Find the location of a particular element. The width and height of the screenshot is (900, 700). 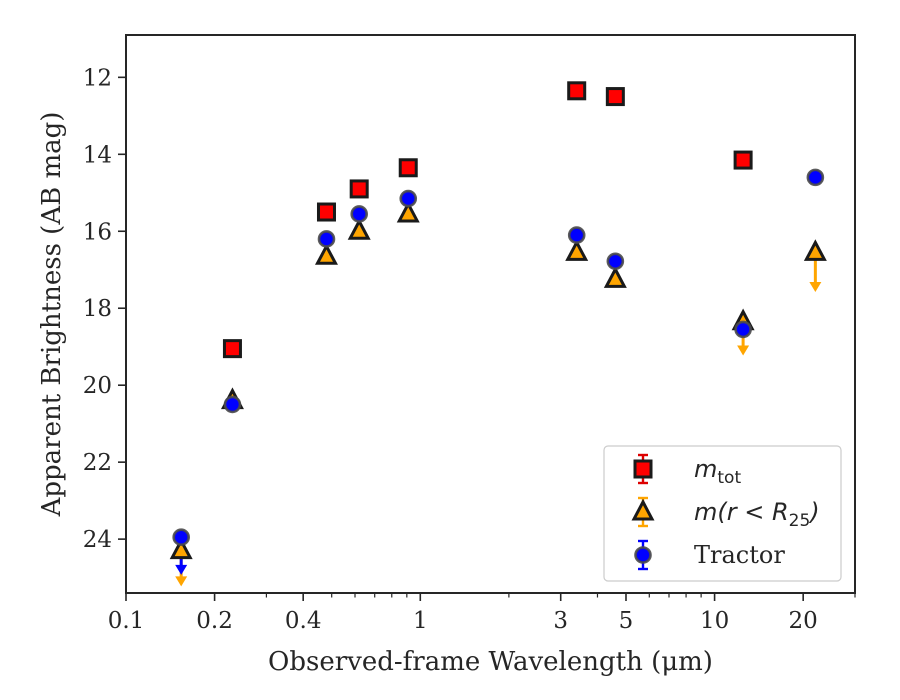

legend-entry: m(r < R25) is located at coordinates (725, 513).